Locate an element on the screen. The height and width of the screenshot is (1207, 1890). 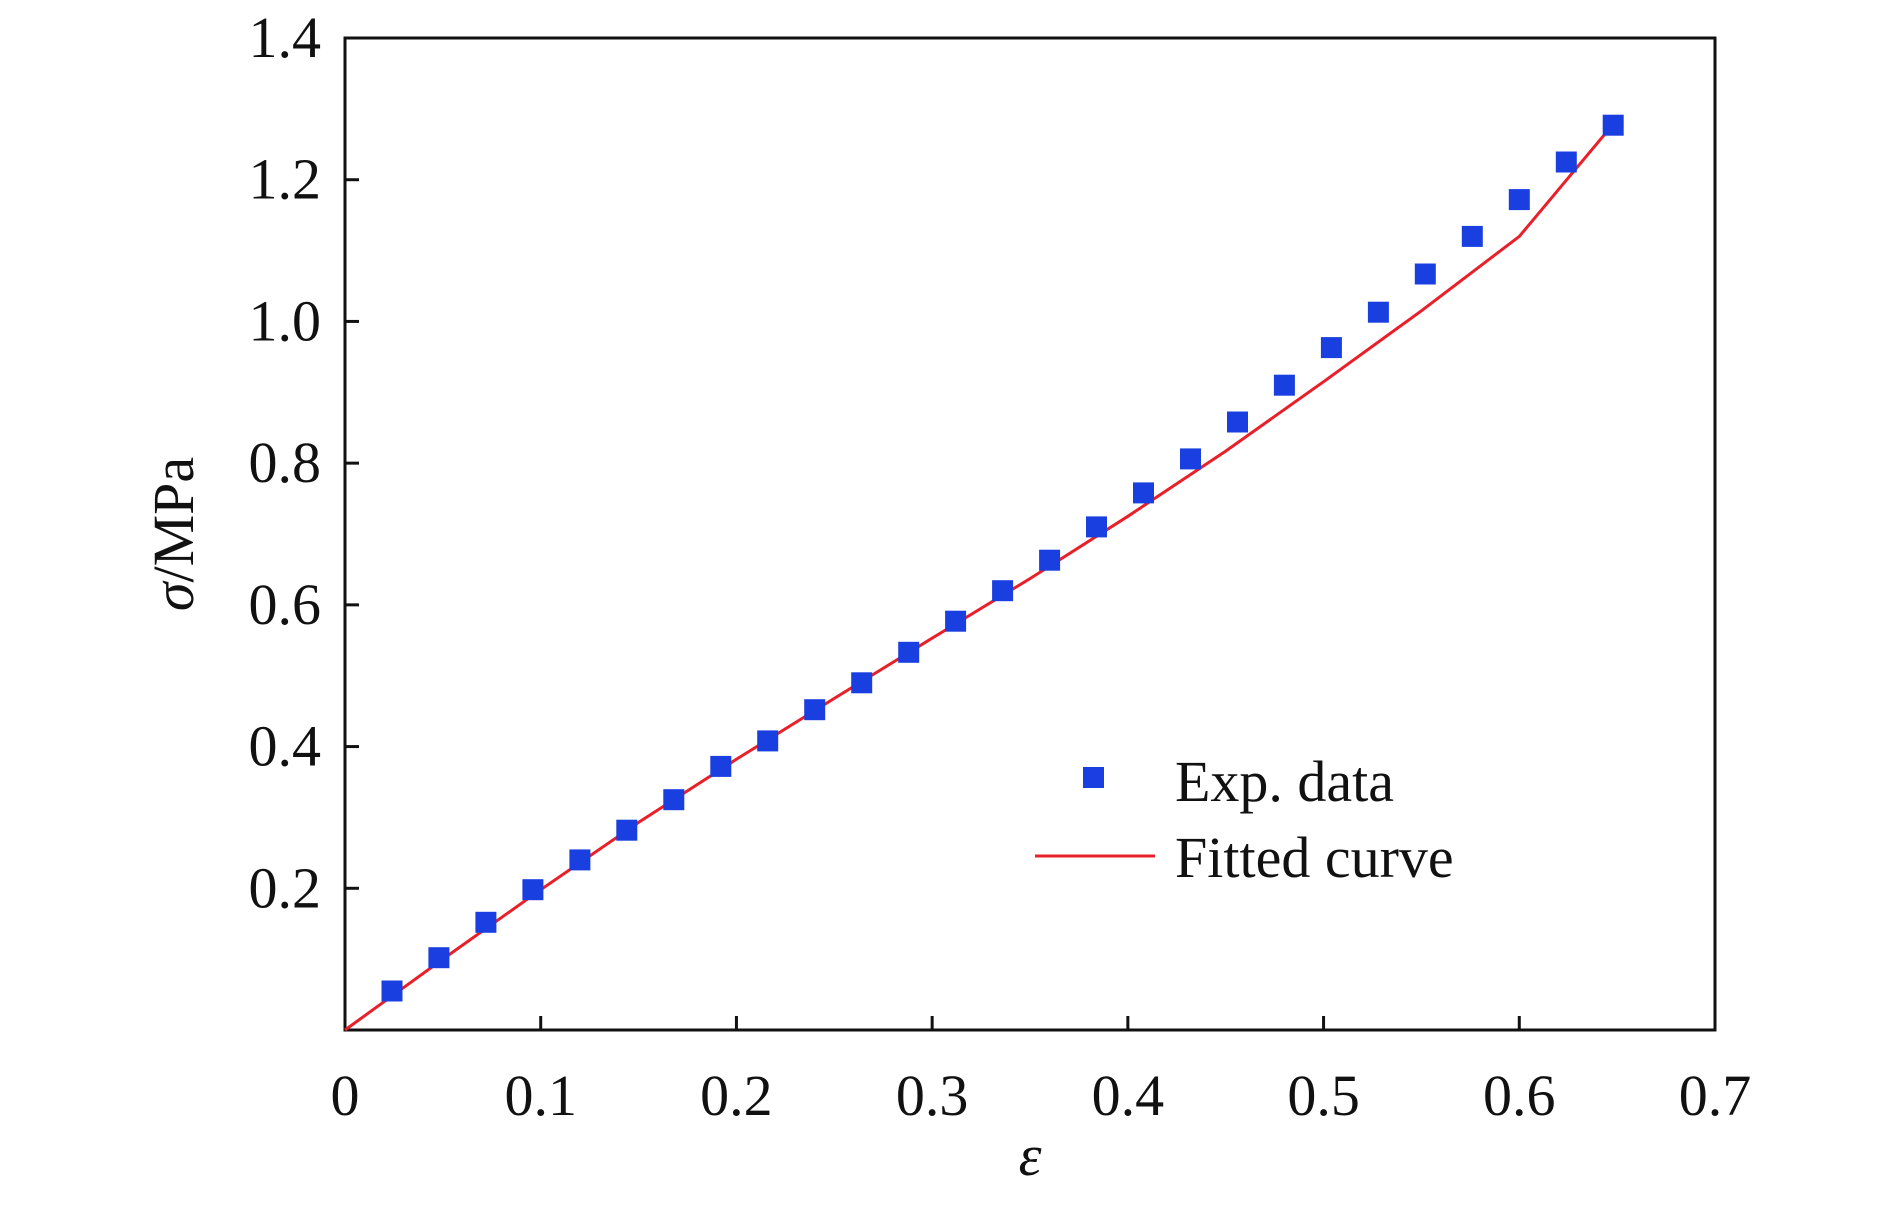
x-tick-label: 0.1 is located at coordinates (540, 1095).